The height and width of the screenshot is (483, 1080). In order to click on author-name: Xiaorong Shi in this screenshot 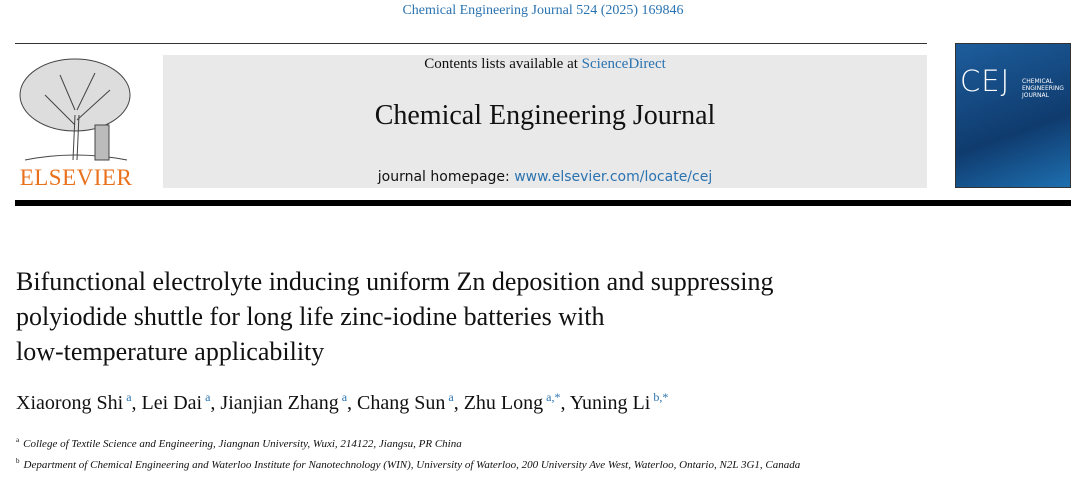, I will do `click(70, 403)`.